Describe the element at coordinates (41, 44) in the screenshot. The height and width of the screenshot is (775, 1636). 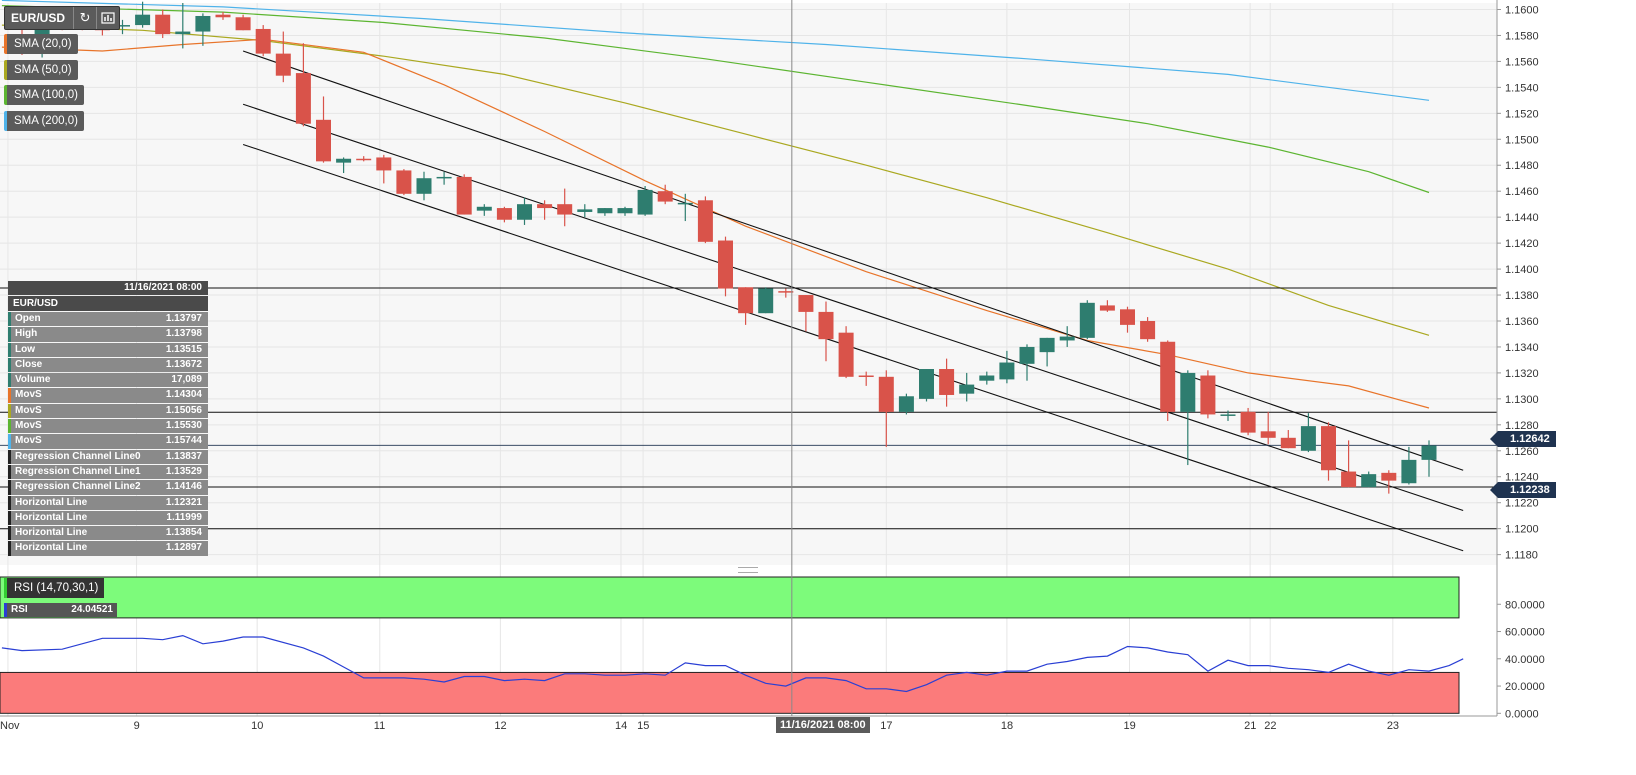
I see `indicator-sma-20: SMA (20,0)` at that location.